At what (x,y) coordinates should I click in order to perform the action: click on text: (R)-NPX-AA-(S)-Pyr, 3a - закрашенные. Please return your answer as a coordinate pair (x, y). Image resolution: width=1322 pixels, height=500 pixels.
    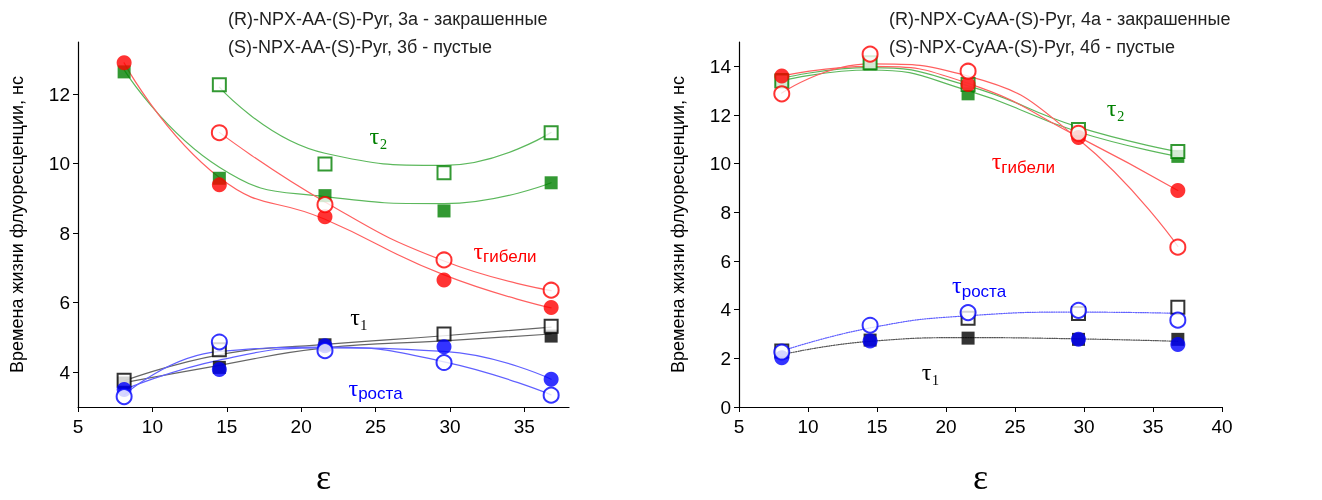
    Looking at the image, I should click on (388, 19).